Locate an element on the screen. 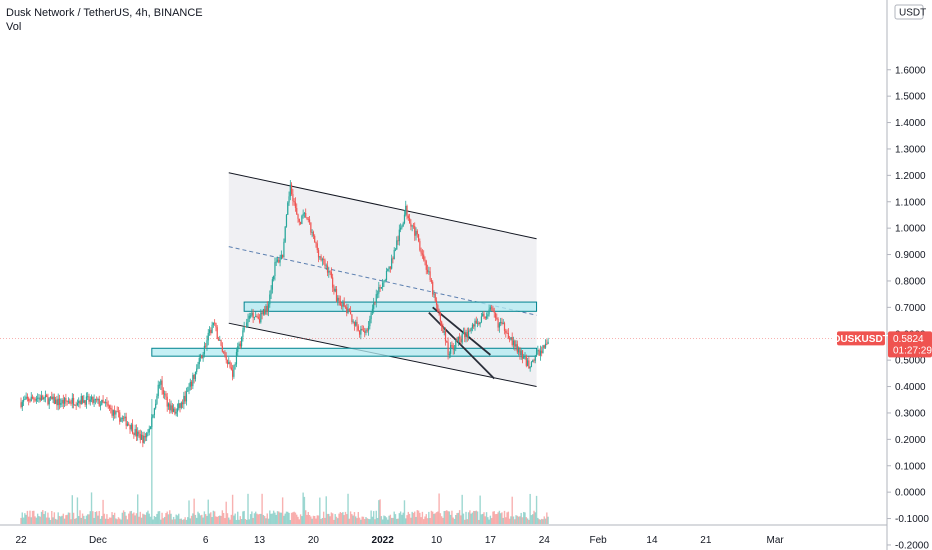 The width and height of the screenshot is (932, 550). price-tag-countdown: 01:27:29 is located at coordinates (912, 350).